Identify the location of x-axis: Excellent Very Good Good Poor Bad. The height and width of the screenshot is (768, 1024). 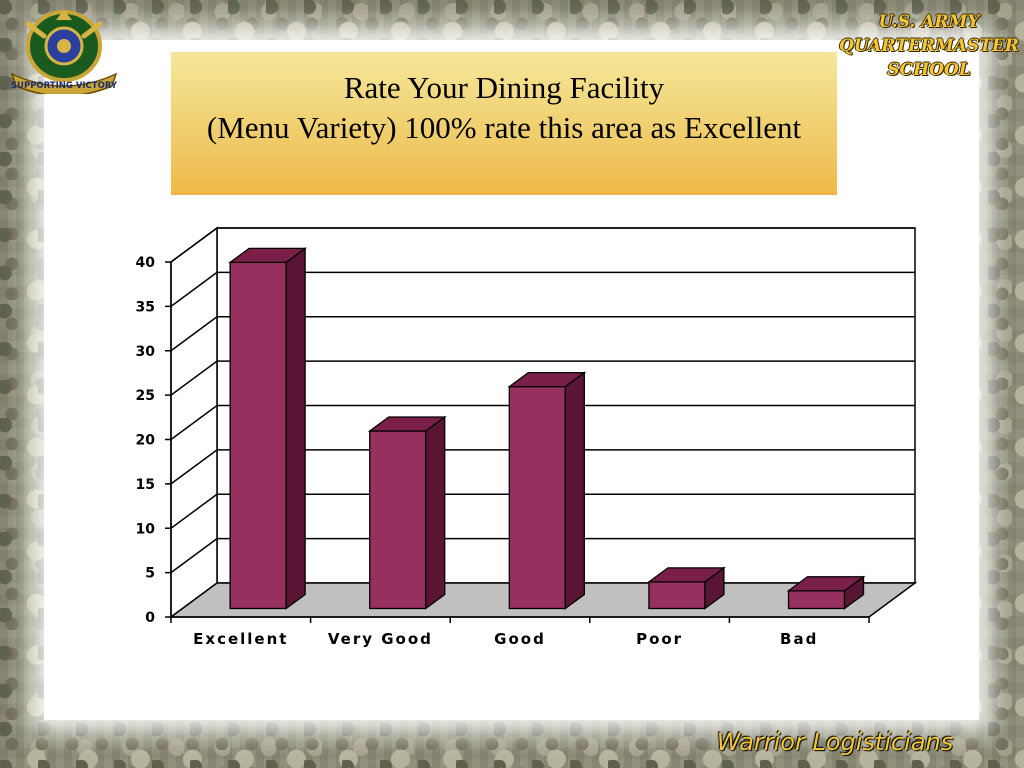
(520, 632).